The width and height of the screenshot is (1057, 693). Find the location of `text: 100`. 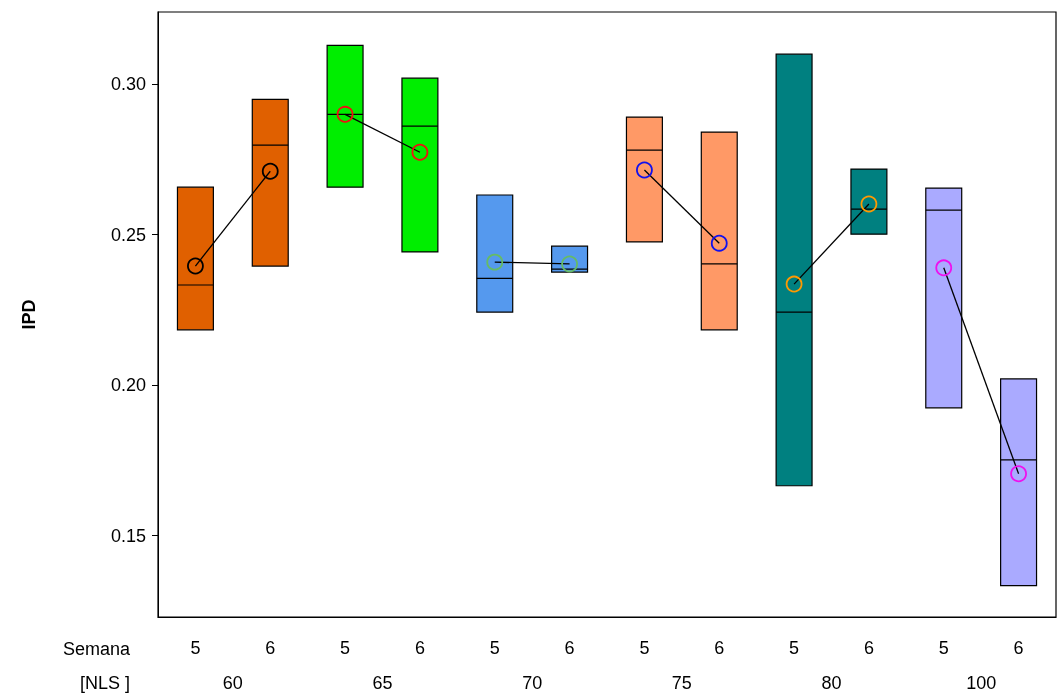

text: 100 is located at coordinates (981, 683).